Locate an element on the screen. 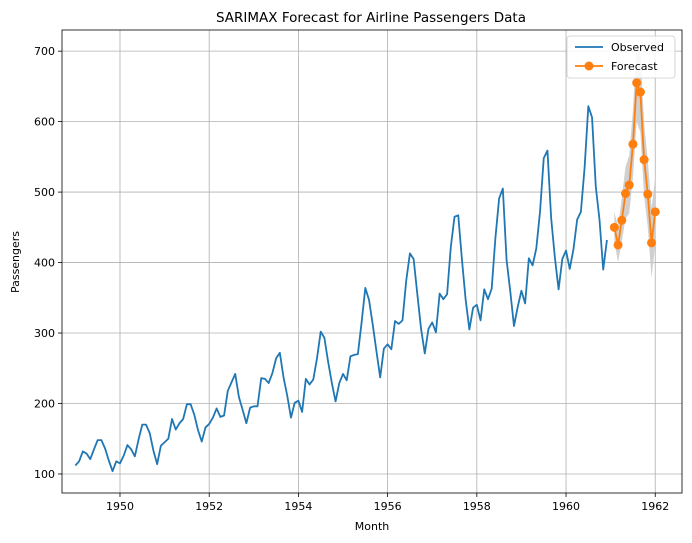  x-axis-ticks: 1950 1952 1954 1956 1958 1960 1962 is located at coordinates (387, 503).